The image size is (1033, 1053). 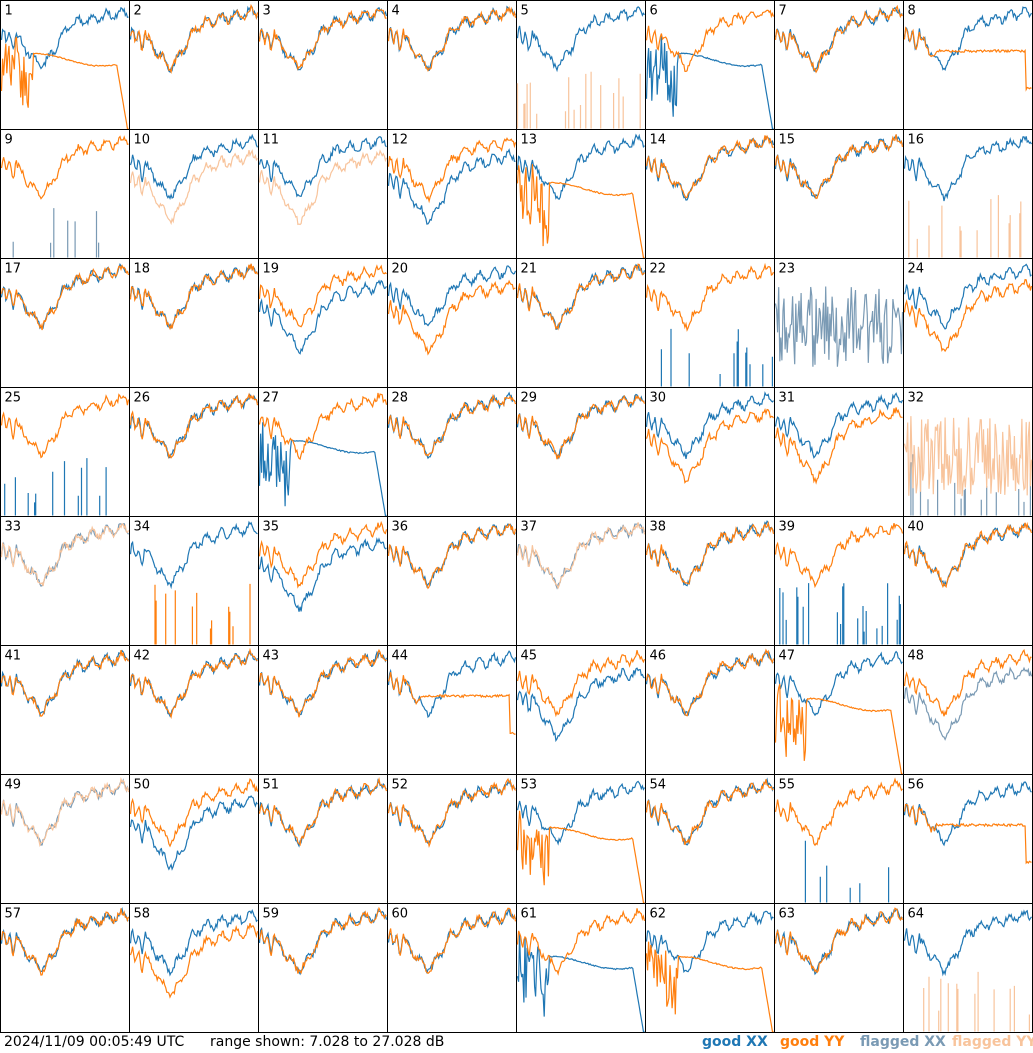 What do you see at coordinates (400, 785) in the screenshot?
I see `panel-number: 52` at bounding box center [400, 785].